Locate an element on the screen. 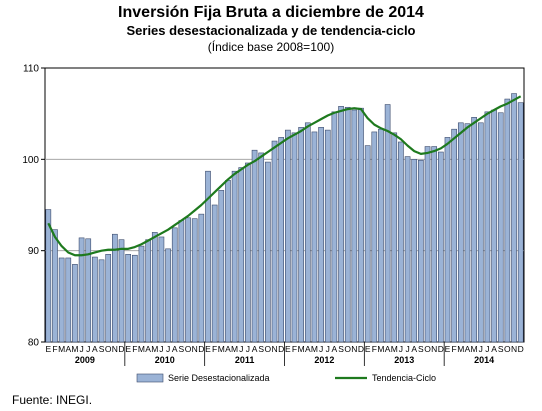  chart-title: Inversión Fija Bruta a diciembre de 2014 is located at coordinates (271, 12).